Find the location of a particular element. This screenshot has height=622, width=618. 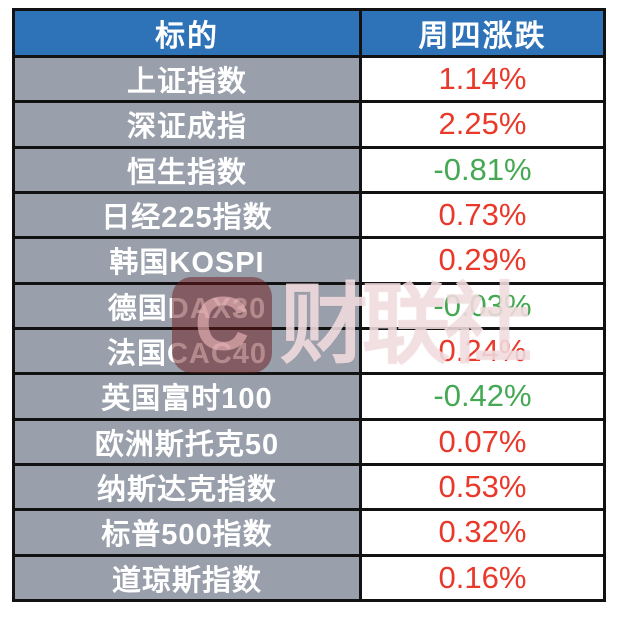

index-name: 英国富时100 is located at coordinates (188, 396).